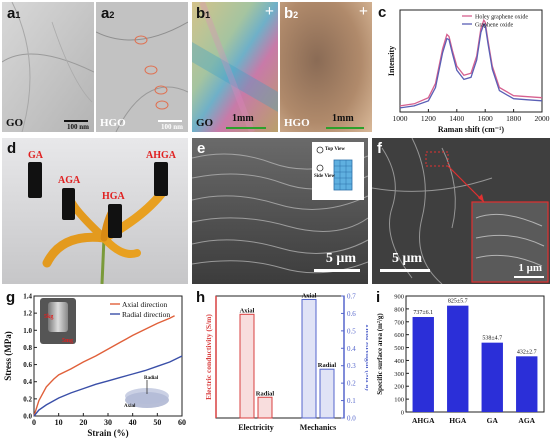 The image size is (552, 442). I want to click on x-tick-label: 1400, so click(456, 118).